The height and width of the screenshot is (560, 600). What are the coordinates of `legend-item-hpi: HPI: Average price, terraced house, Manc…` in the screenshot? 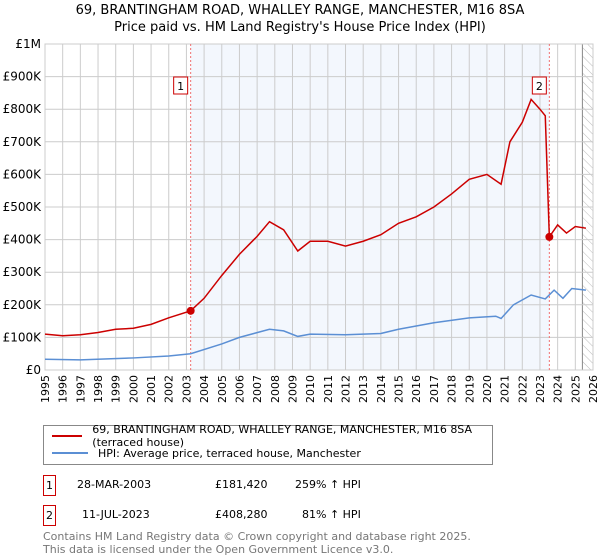 It's located at (206, 453).